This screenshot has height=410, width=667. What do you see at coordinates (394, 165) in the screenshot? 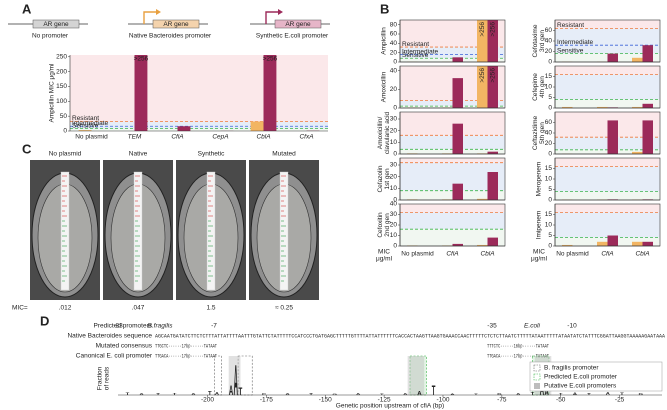
I see `y-tick-label: 30` at bounding box center [394, 165].